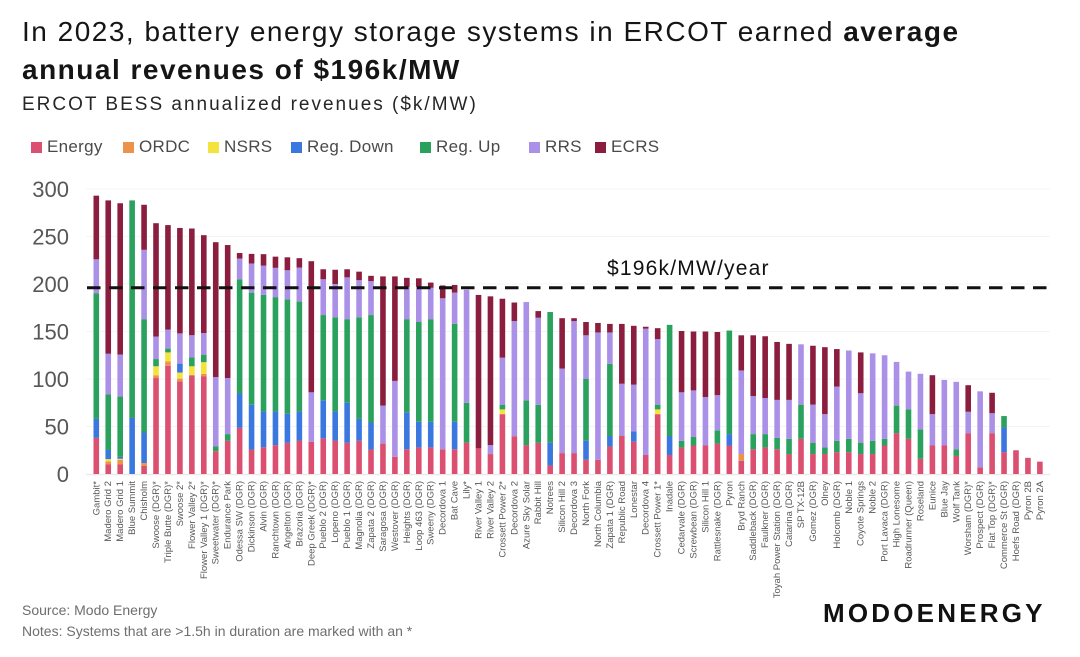  Describe the element at coordinates (50, 379) in the screenshot. I see `svg-text: 100` at that location.